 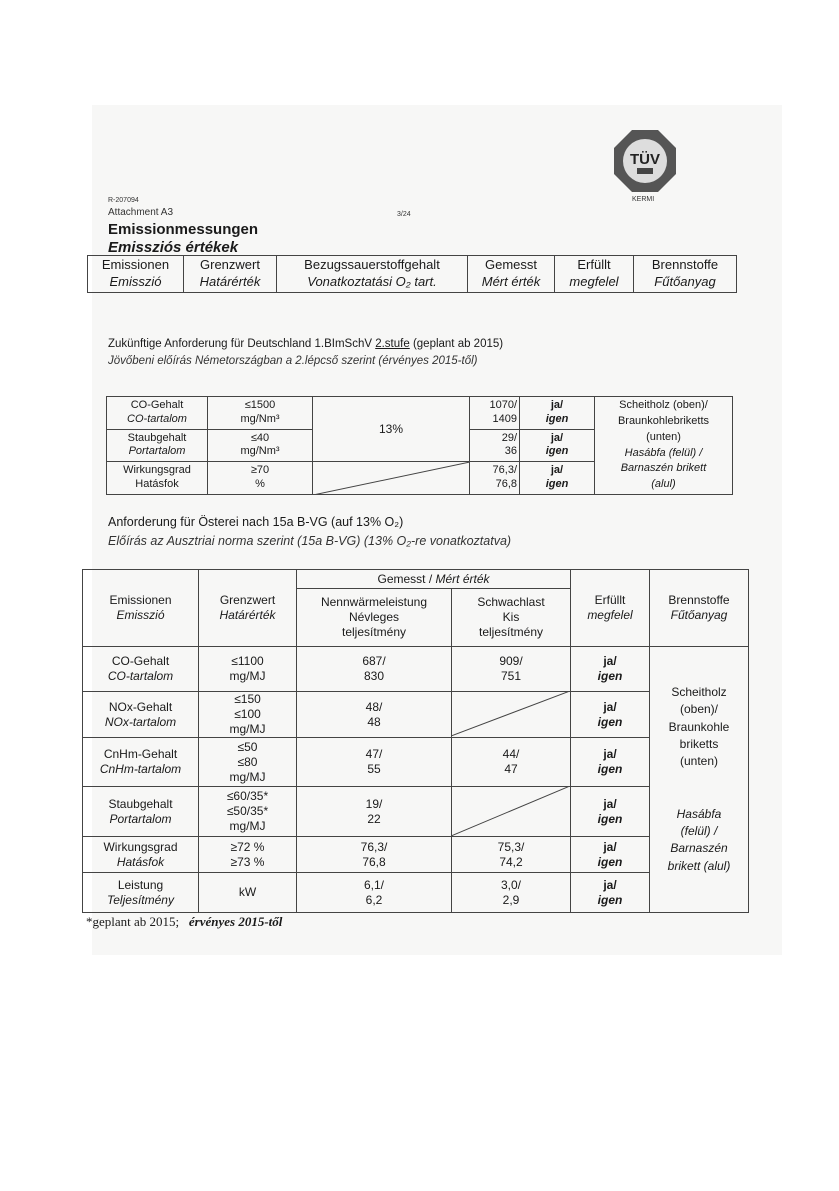 What do you see at coordinates (699, 865) in the screenshot?
I see `cell-text: brikett (alul)` at bounding box center [699, 865].